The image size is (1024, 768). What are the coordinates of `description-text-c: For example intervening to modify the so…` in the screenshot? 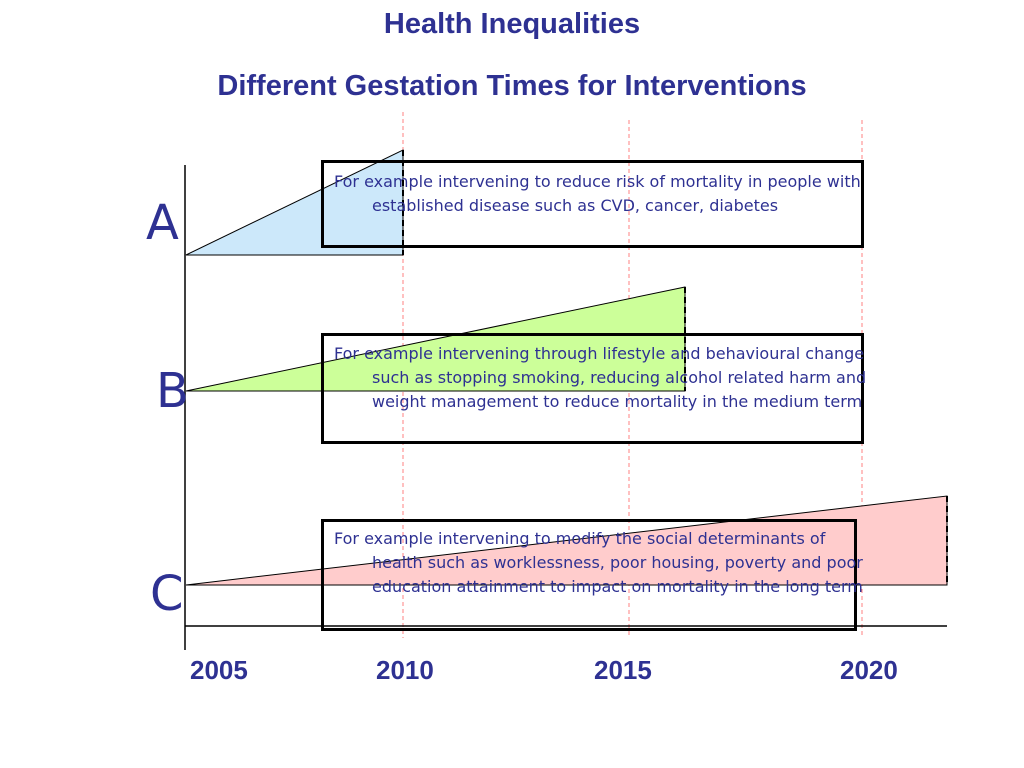 It's located at (598, 562).